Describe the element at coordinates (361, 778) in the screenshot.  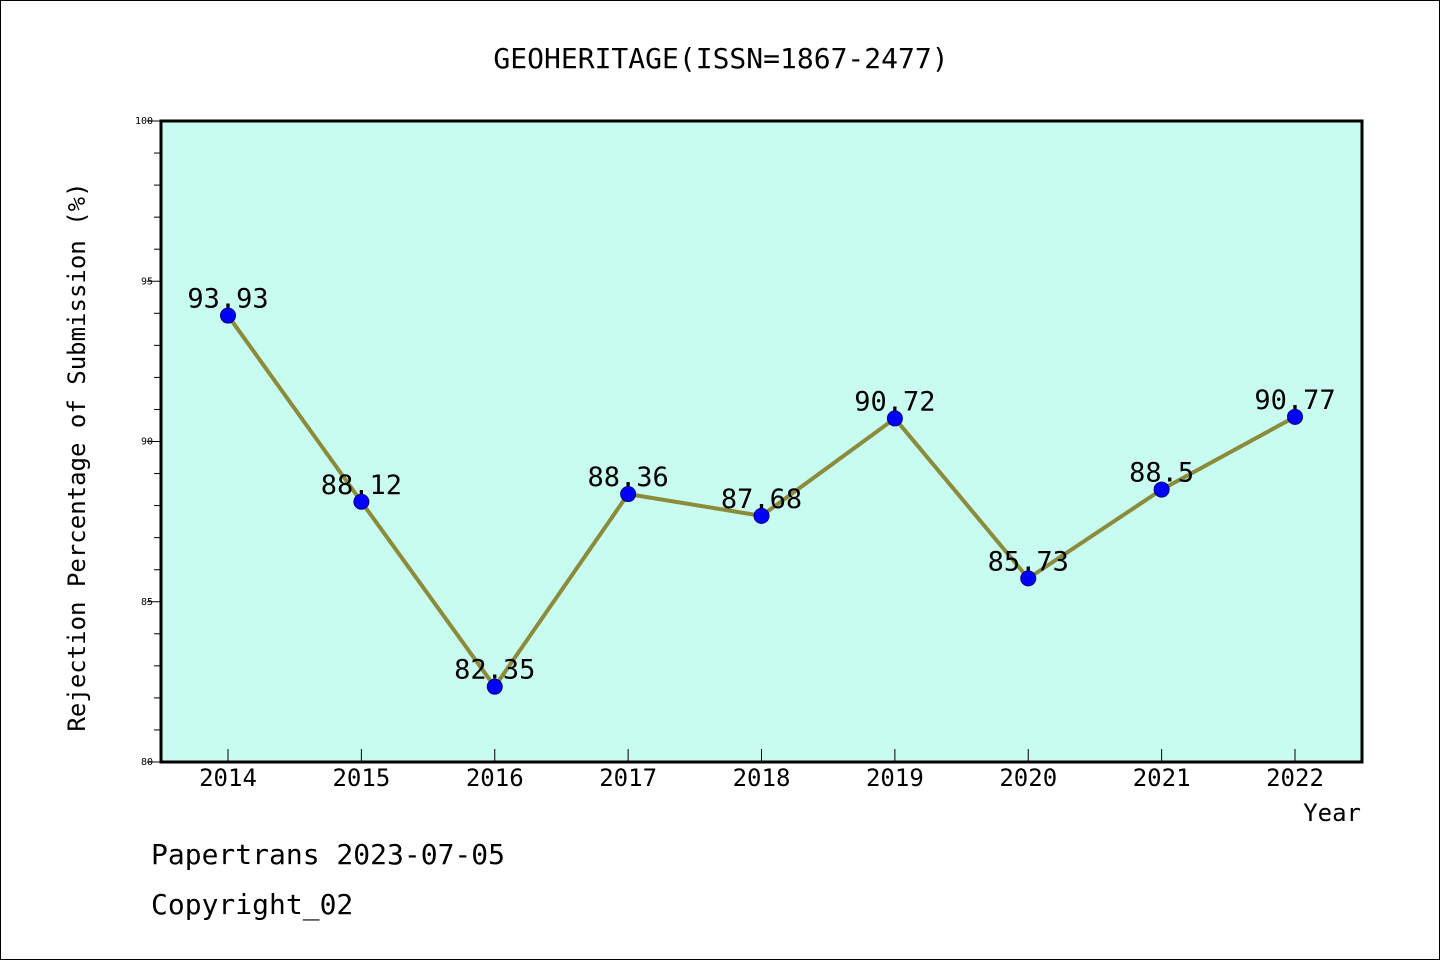
I see `x-tick-label: 2015` at that location.